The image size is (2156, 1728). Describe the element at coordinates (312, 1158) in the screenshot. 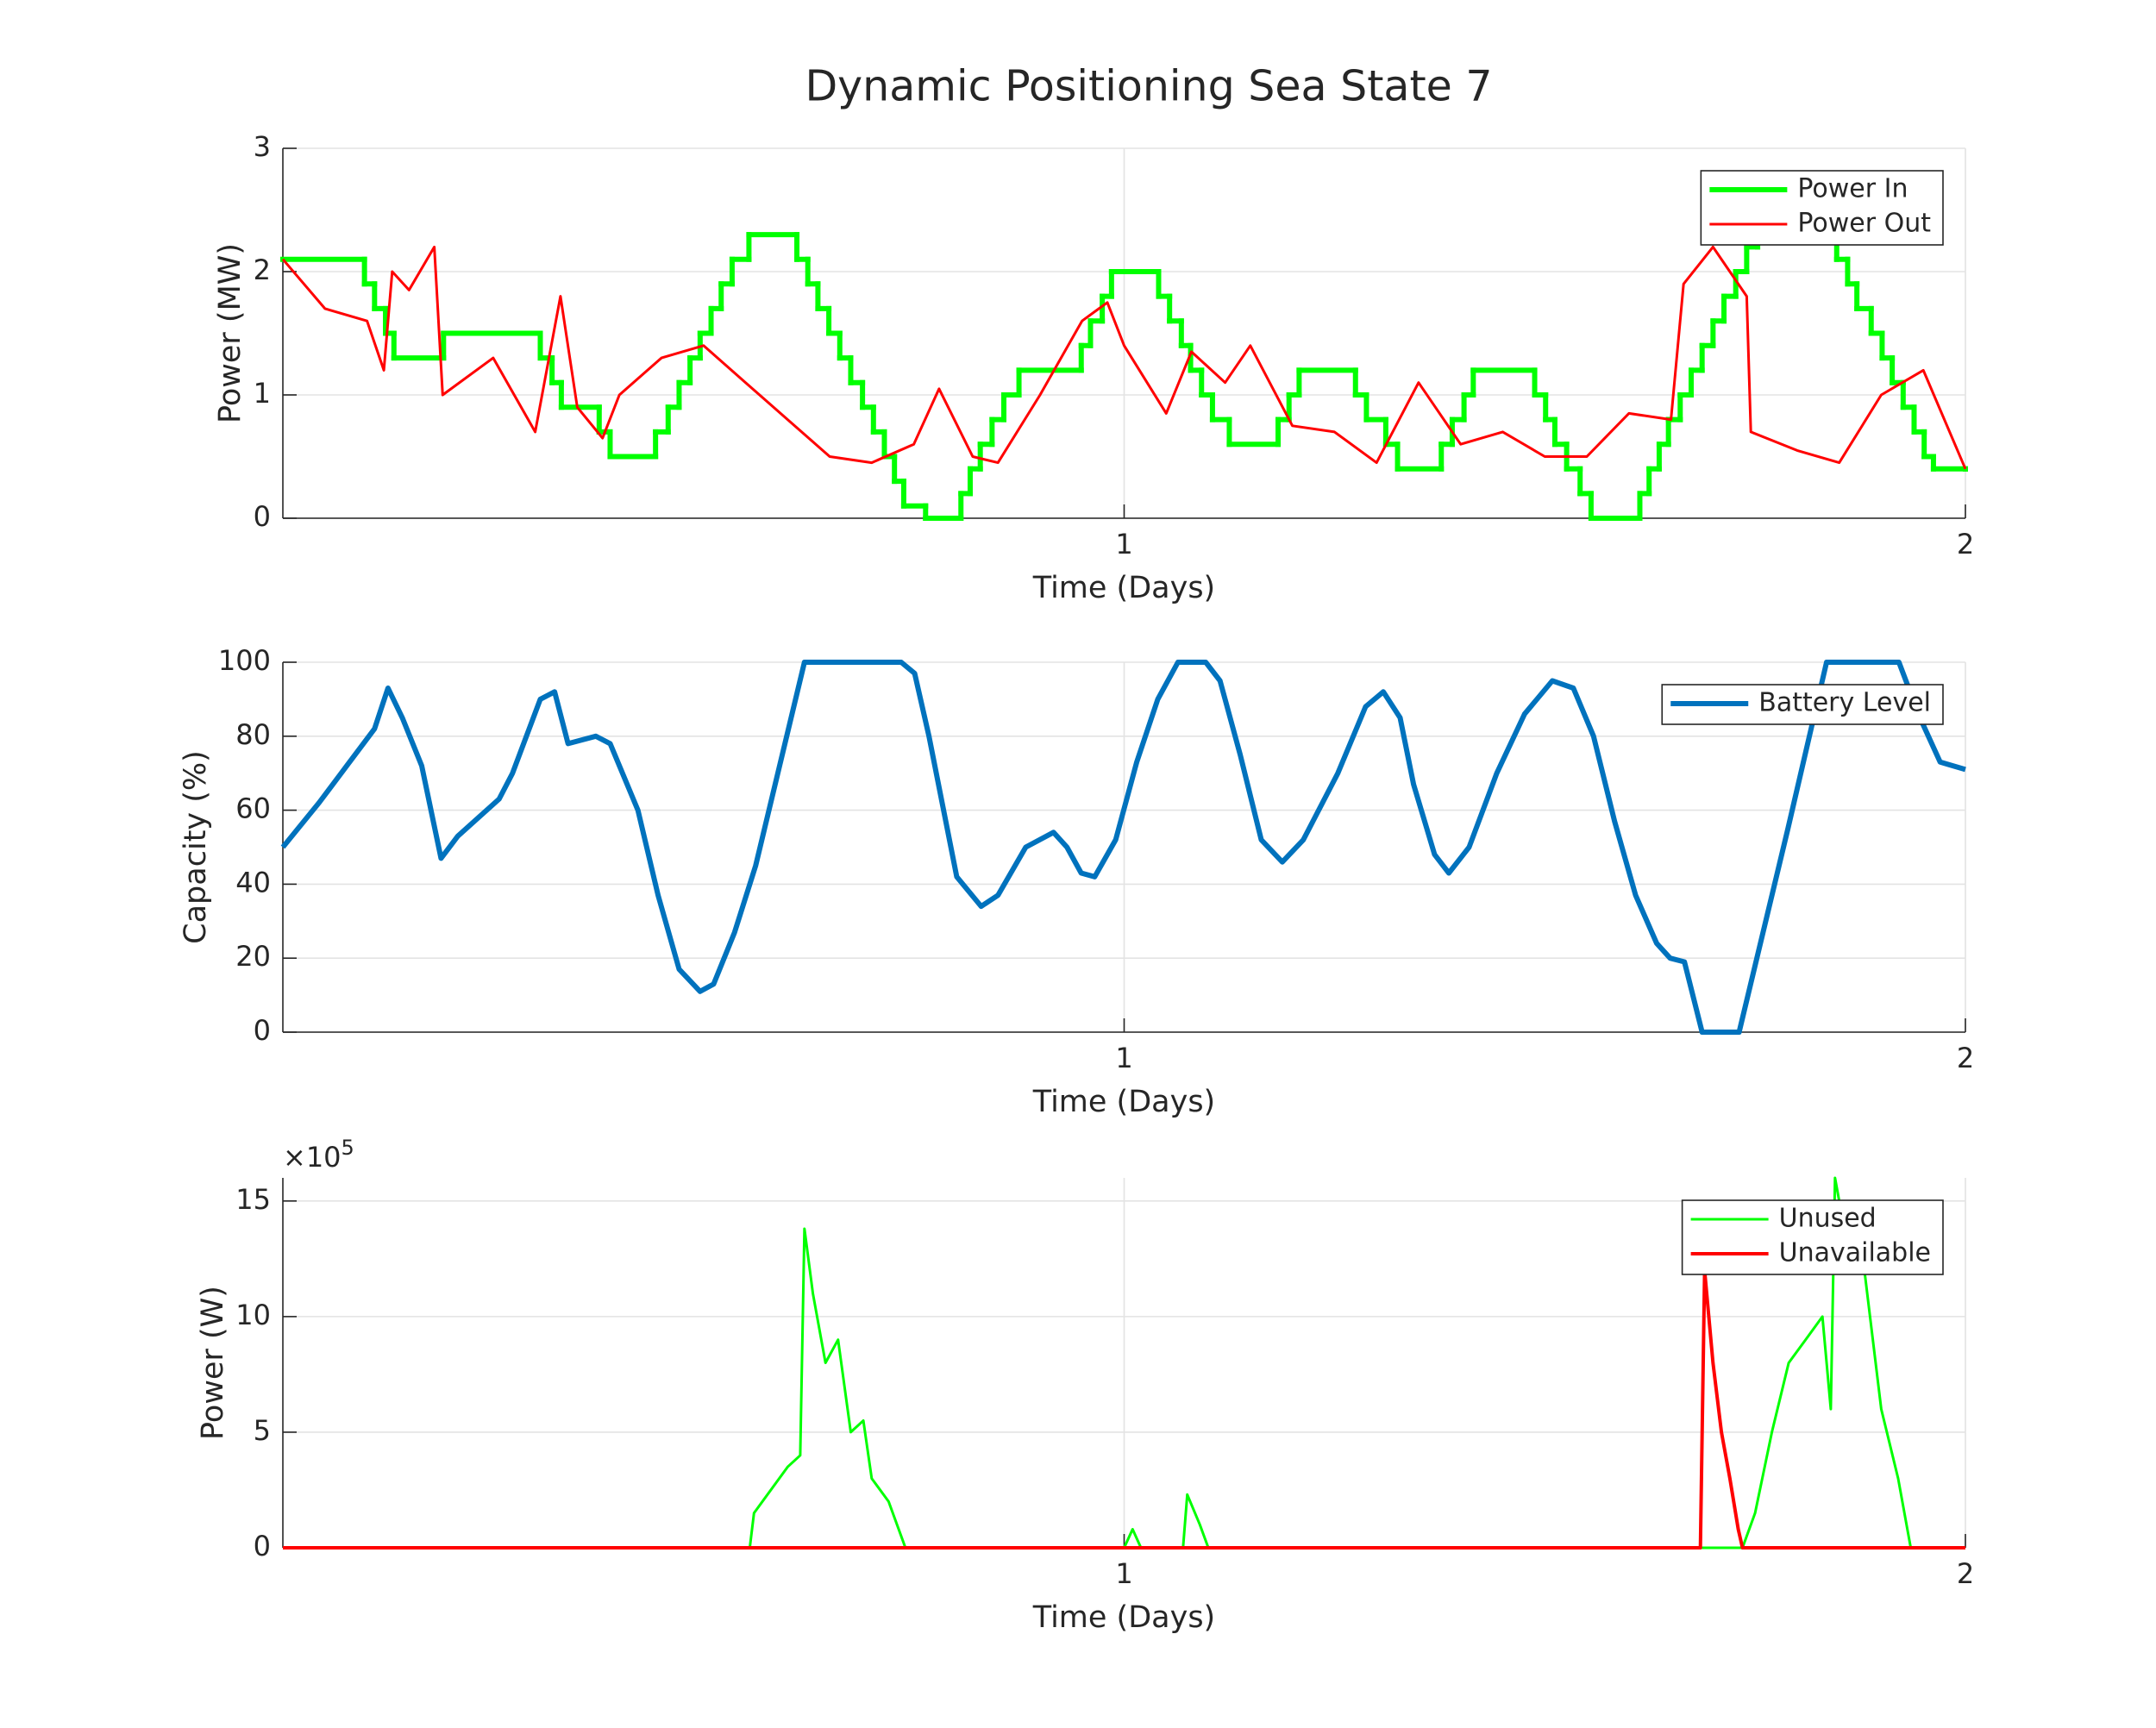

I see `y-multiplier-base: ×10` at that location.